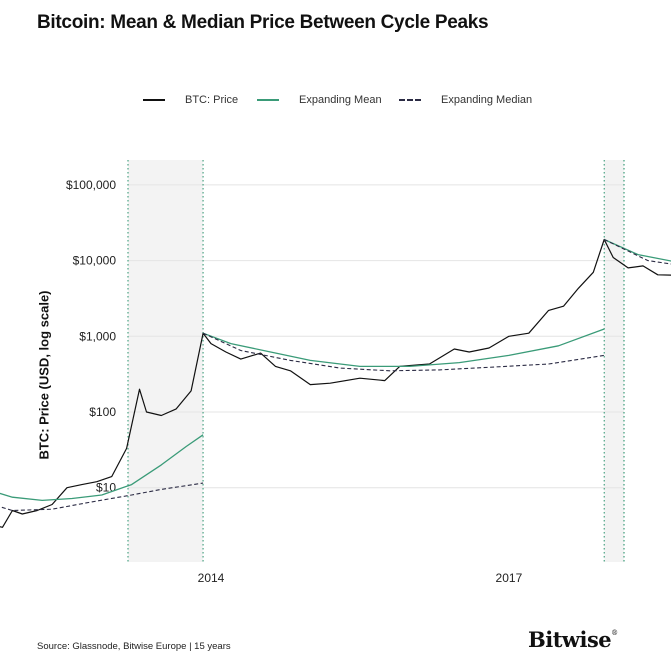 The image size is (671, 671). I want to click on y-tick-label-0: $10, so click(106, 488).